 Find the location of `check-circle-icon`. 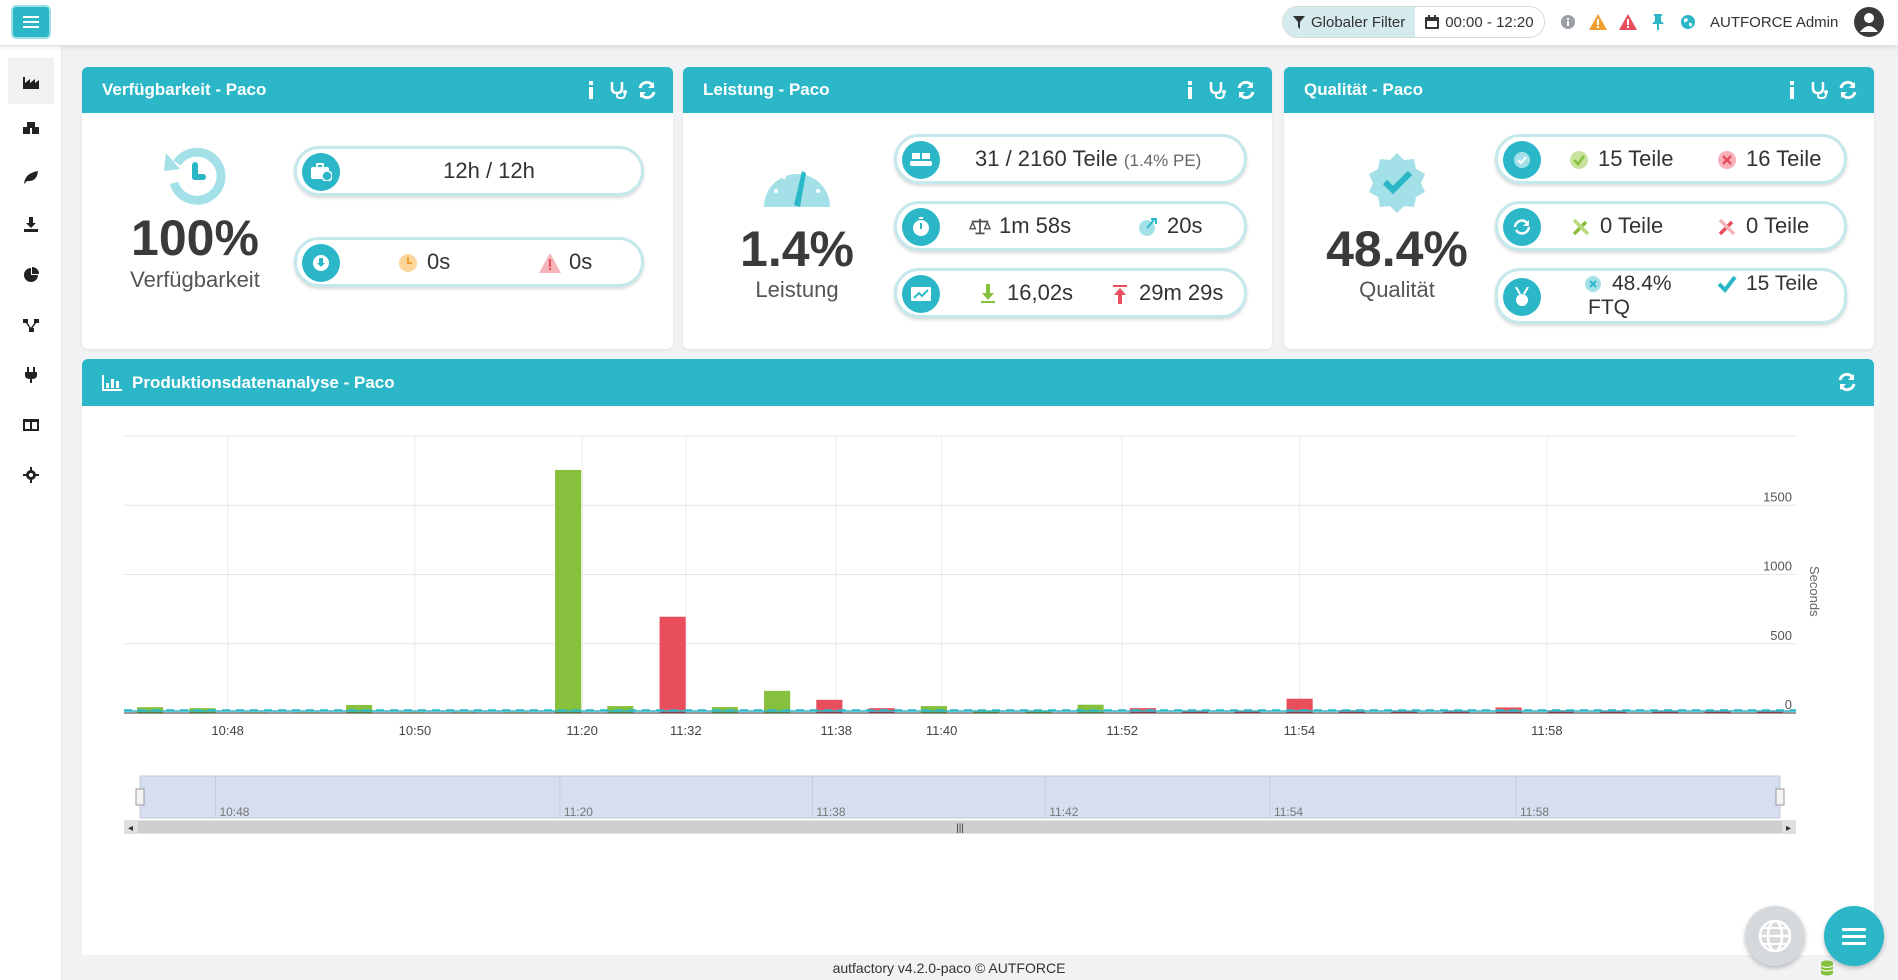

check-circle-icon is located at coordinates (1522, 160).